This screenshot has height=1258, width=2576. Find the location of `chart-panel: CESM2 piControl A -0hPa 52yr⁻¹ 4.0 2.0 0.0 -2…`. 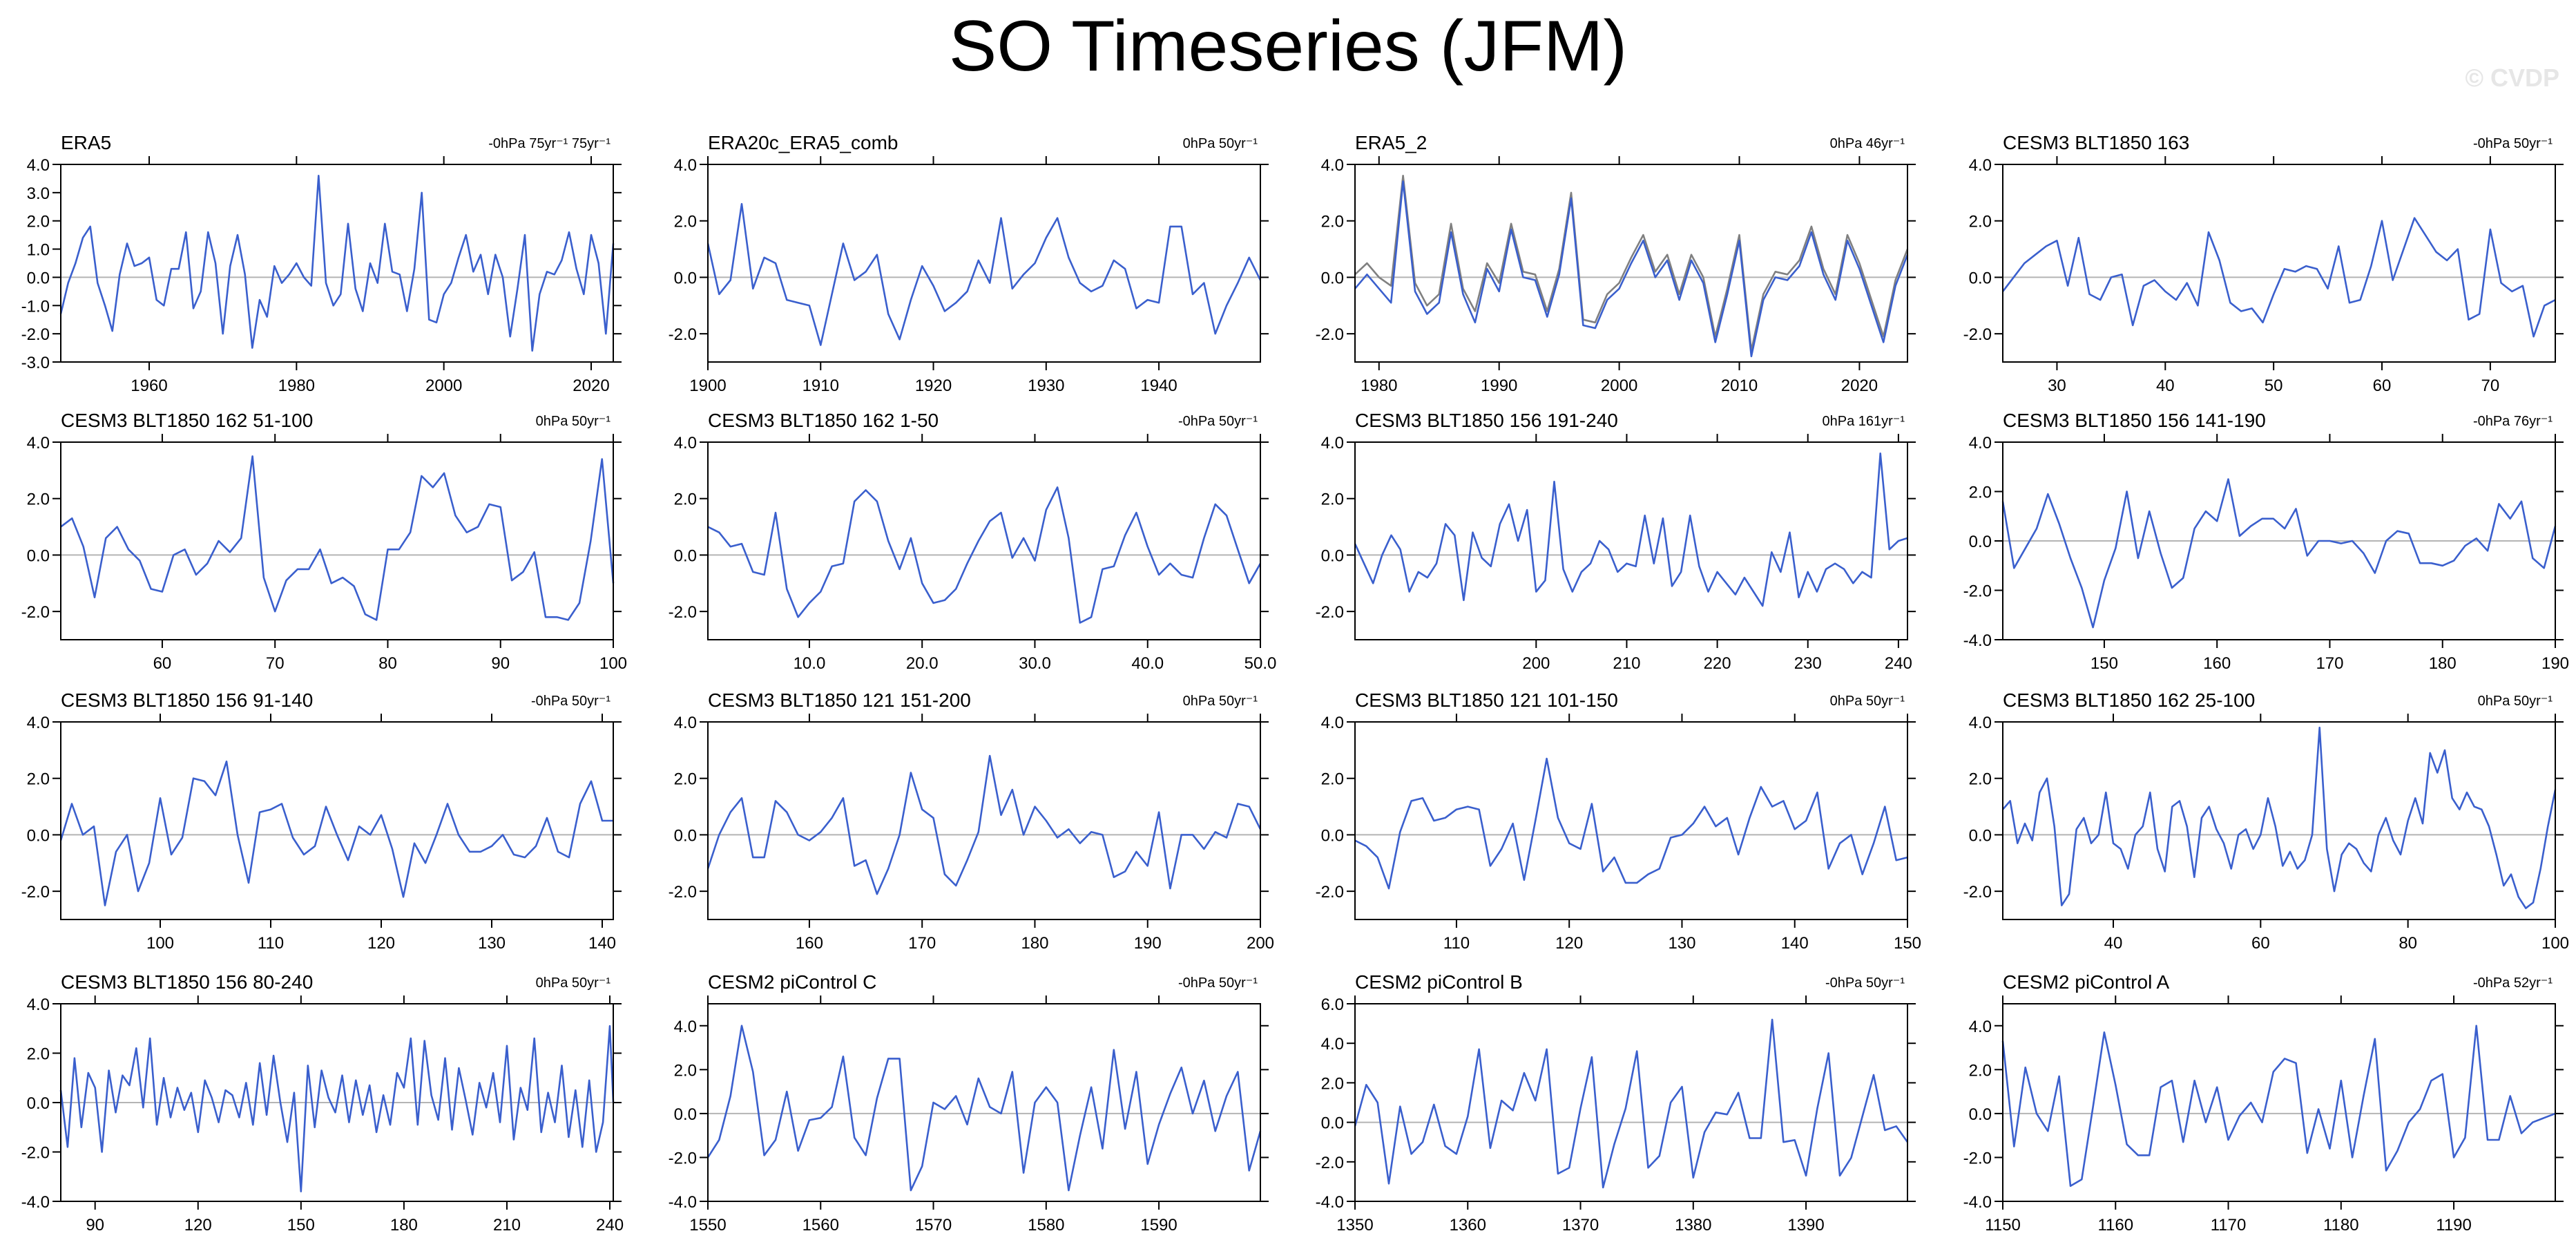

chart-panel: CESM2 piControl A -0hPa 52yr⁻¹ 4.0 2.0 0.0 -2… is located at coordinates (2263, 1103).